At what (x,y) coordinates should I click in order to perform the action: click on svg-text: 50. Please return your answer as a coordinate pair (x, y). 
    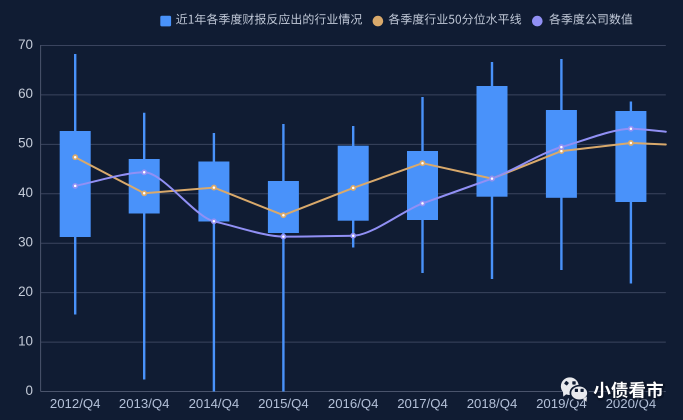
    Looking at the image, I should click on (25, 143).